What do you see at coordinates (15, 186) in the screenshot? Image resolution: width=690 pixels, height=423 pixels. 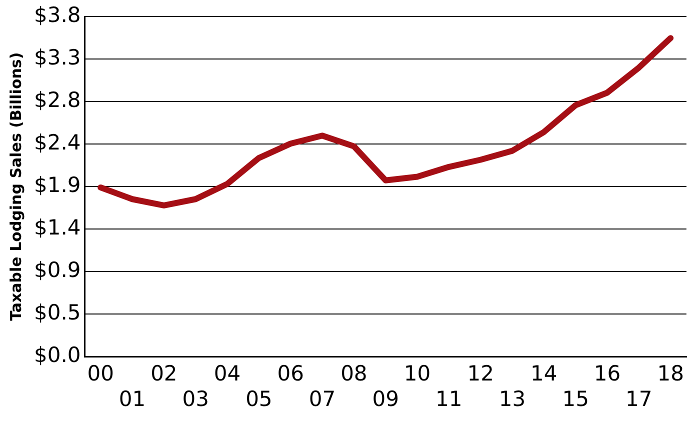 I see `y-axis-title: Taxable Lodging Sales (Billions)` at bounding box center [15, 186].